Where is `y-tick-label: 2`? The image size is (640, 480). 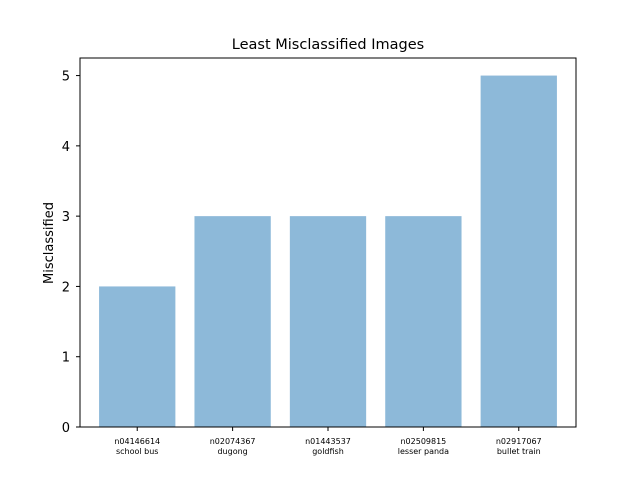 y-tick-label: 2 is located at coordinates (66, 287).